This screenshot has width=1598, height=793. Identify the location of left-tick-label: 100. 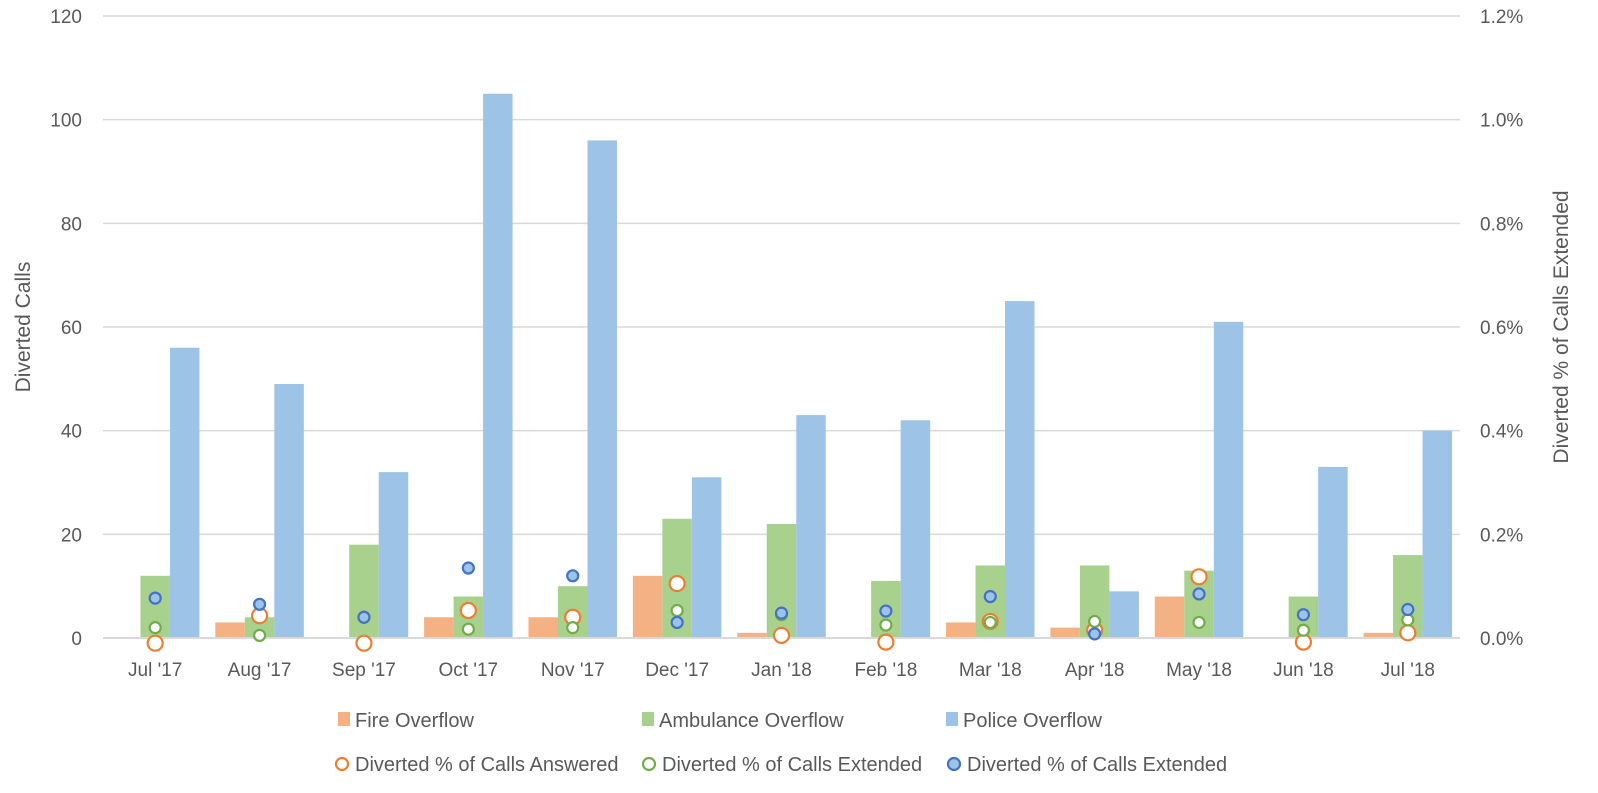
(66, 121).